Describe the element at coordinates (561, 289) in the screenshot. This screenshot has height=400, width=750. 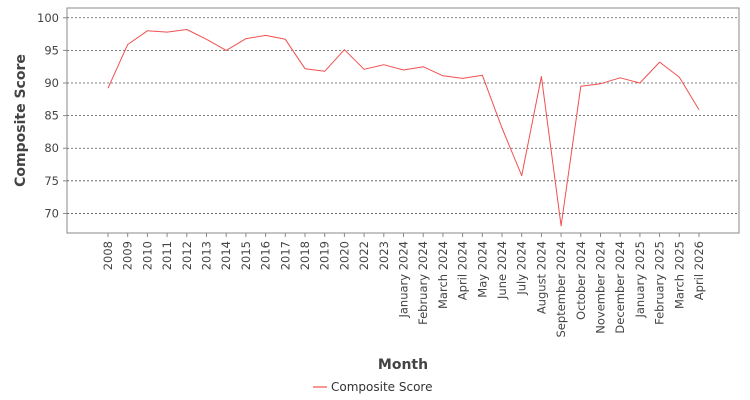
I see `x-tick-label: September 2024` at that location.